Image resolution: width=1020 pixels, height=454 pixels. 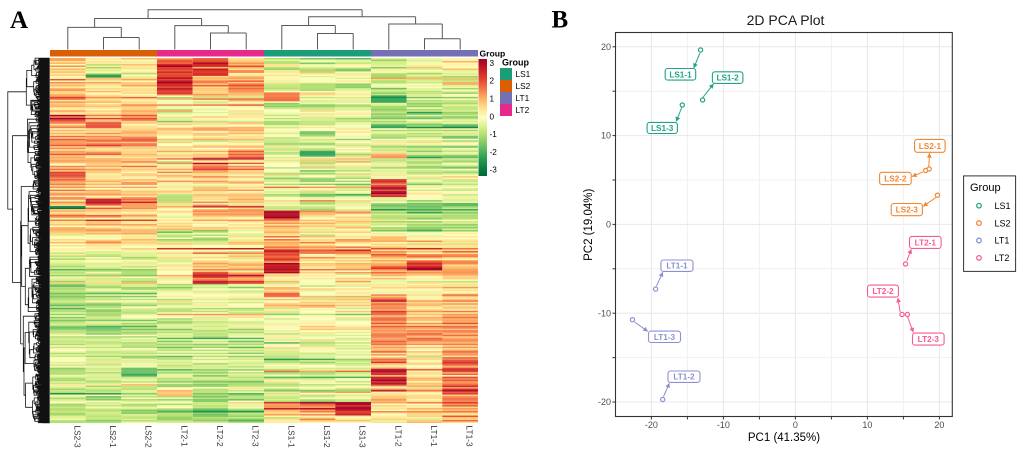 What do you see at coordinates (784, 438) in the screenshot?
I see `svg-text: PC1 (41.35%)` at bounding box center [784, 438].